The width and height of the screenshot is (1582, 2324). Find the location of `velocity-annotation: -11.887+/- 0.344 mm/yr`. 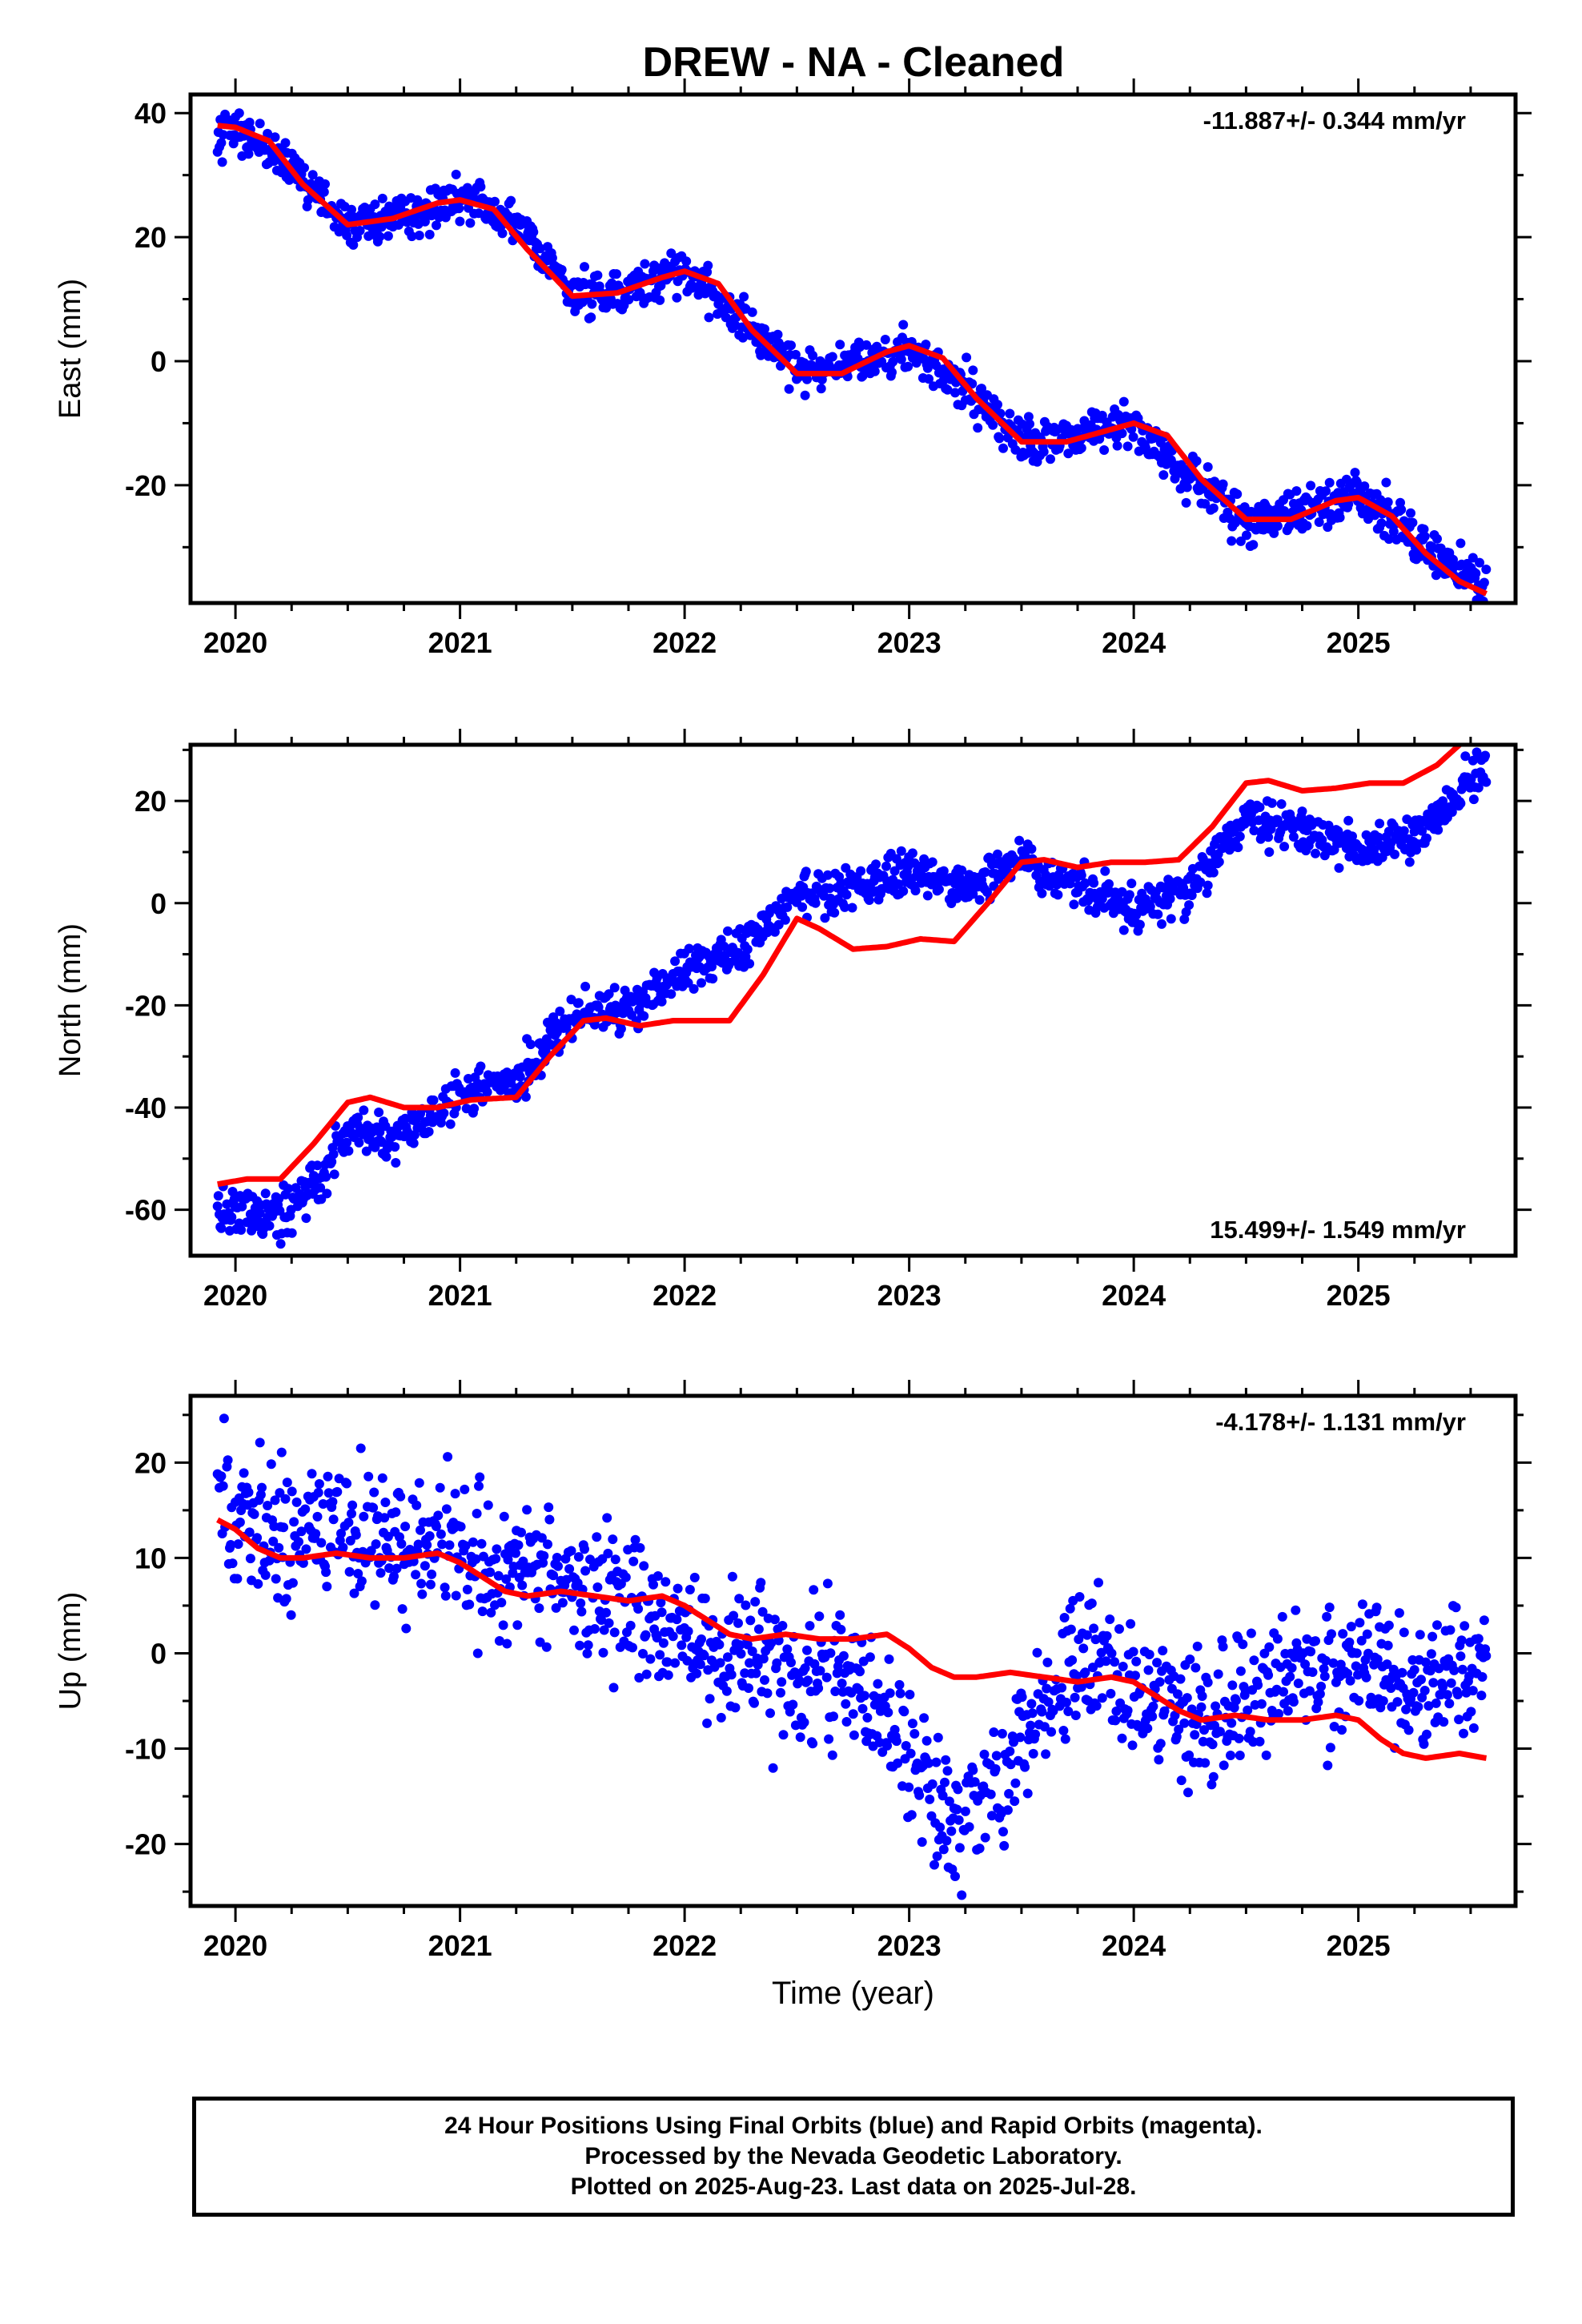

velocity-annotation: -11.887+/- 0.344 mm/yr is located at coordinates (1334, 121).